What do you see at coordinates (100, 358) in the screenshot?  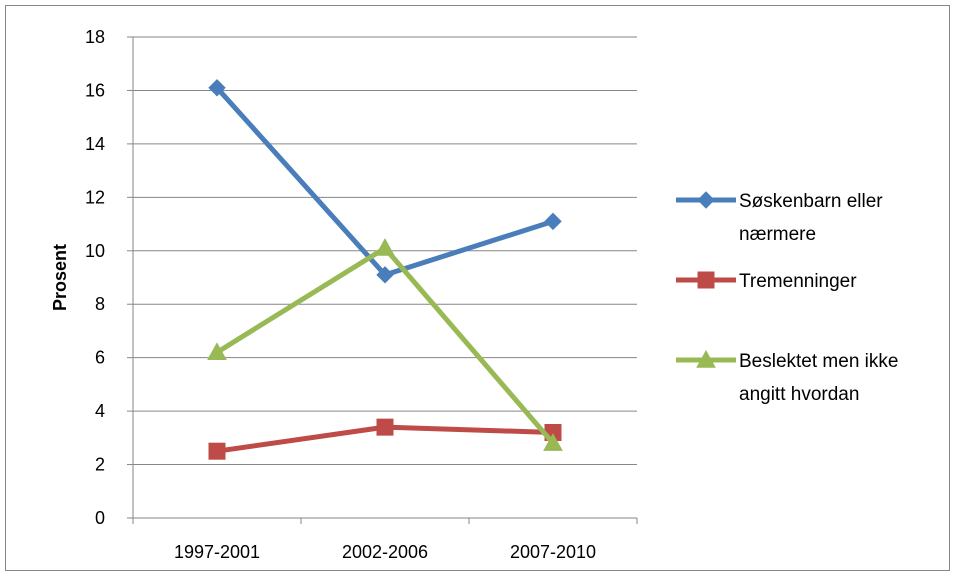 I see `y-tick-label: 6` at bounding box center [100, 358].